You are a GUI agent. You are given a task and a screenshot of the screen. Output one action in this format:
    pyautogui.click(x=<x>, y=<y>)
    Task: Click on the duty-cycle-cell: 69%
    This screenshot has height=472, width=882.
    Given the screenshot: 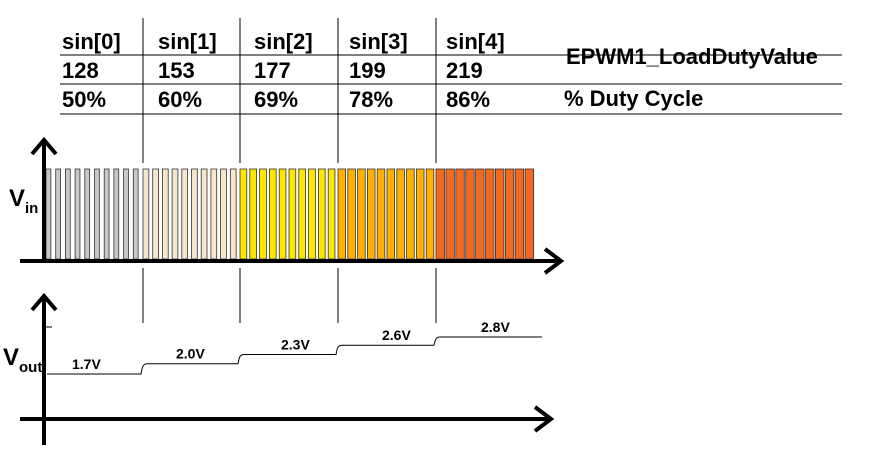 What is the action you would take?
    pyautogui.click(x=276, y=99)
    